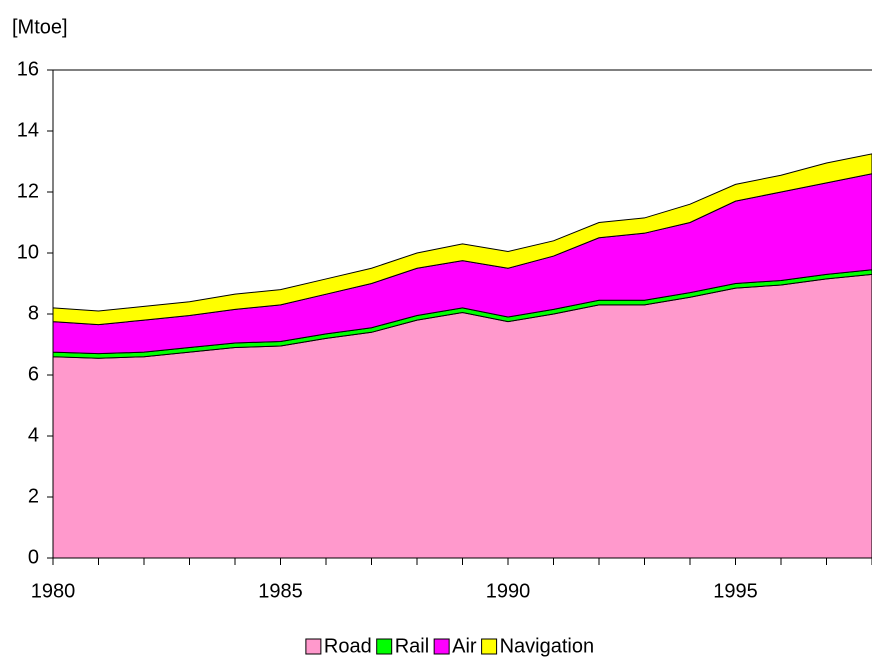  Describe the element at coordinates (348, 646) in the screenshot. I see `legend-label: Road` at that location.